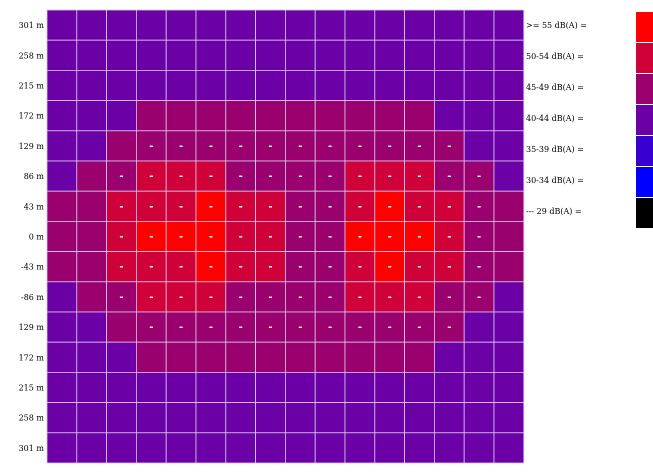 This screenshot has width=653, height=473. Describe the element at coordinates (32, 297) in the screenshot. I see `y-tick-label: -86 m` at that location.